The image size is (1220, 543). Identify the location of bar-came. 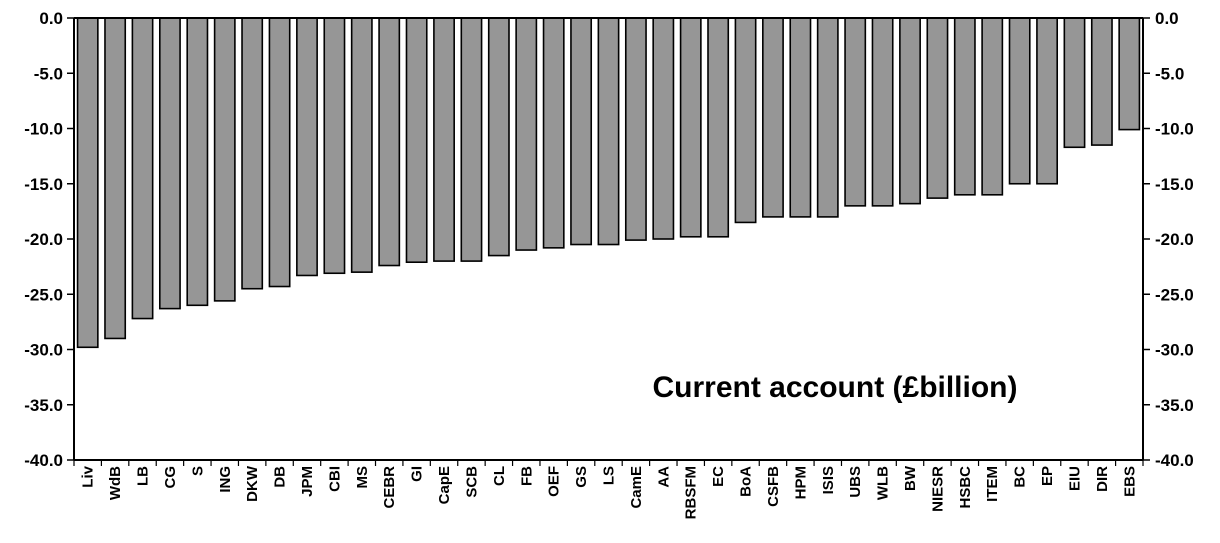
(635, 129).